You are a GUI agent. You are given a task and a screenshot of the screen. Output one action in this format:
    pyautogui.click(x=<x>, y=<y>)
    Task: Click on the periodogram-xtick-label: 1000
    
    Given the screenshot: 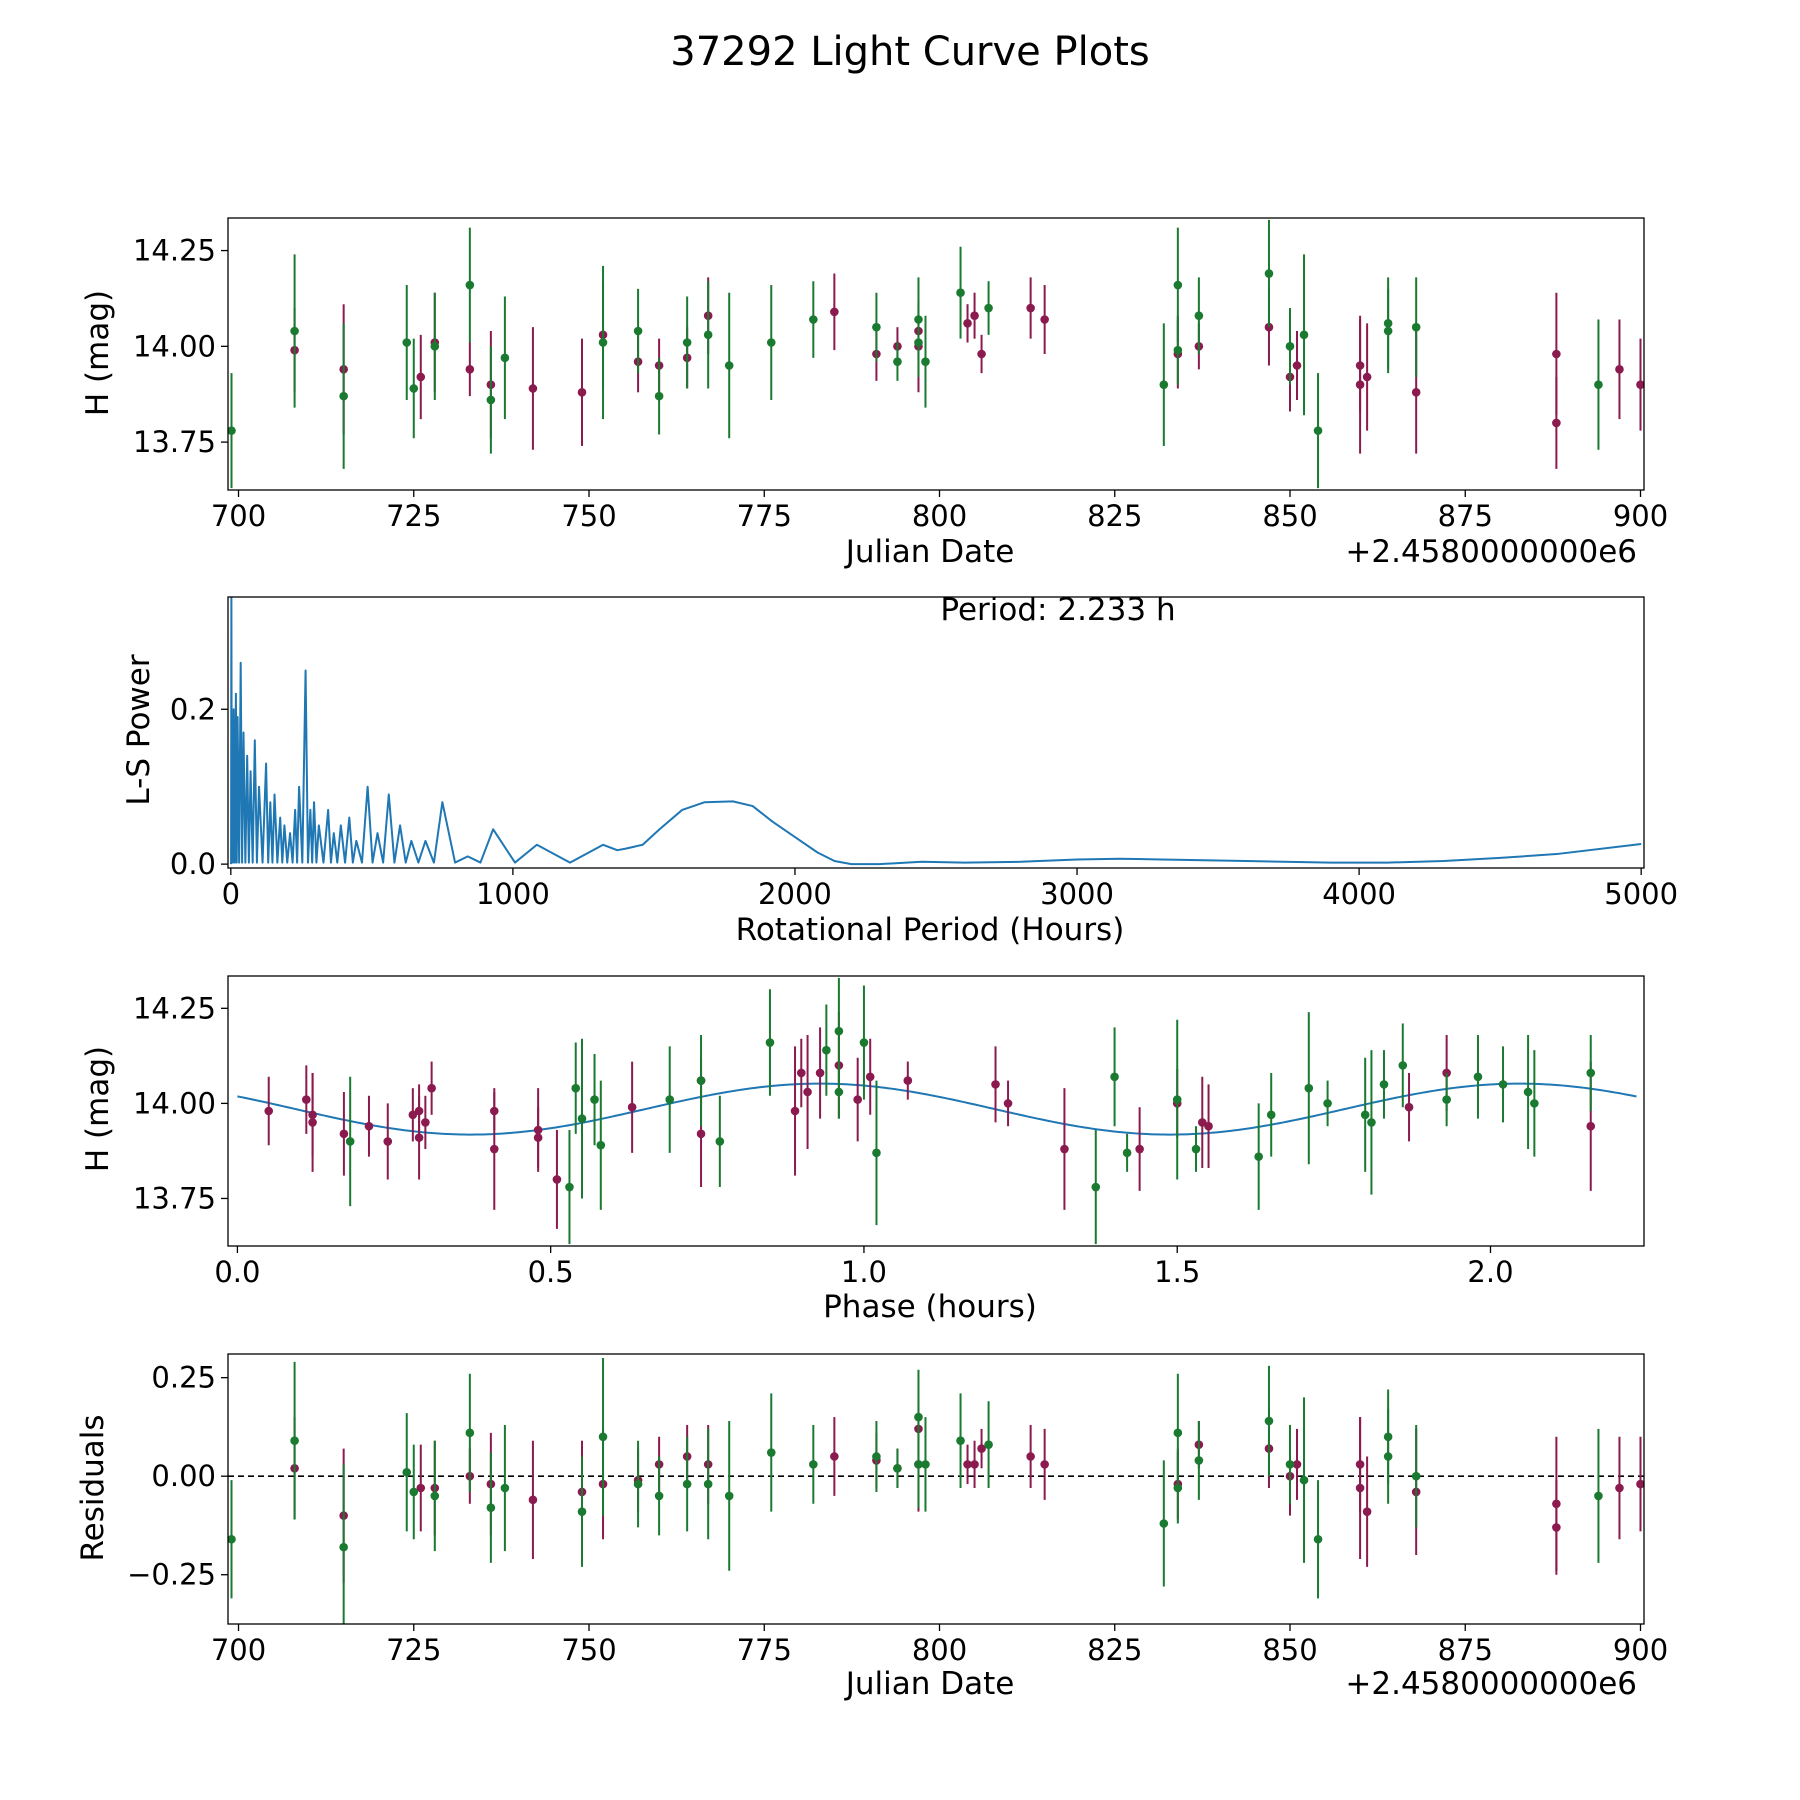 What is the action you would take?
    pyautogui.click(x=513, y=894)
    